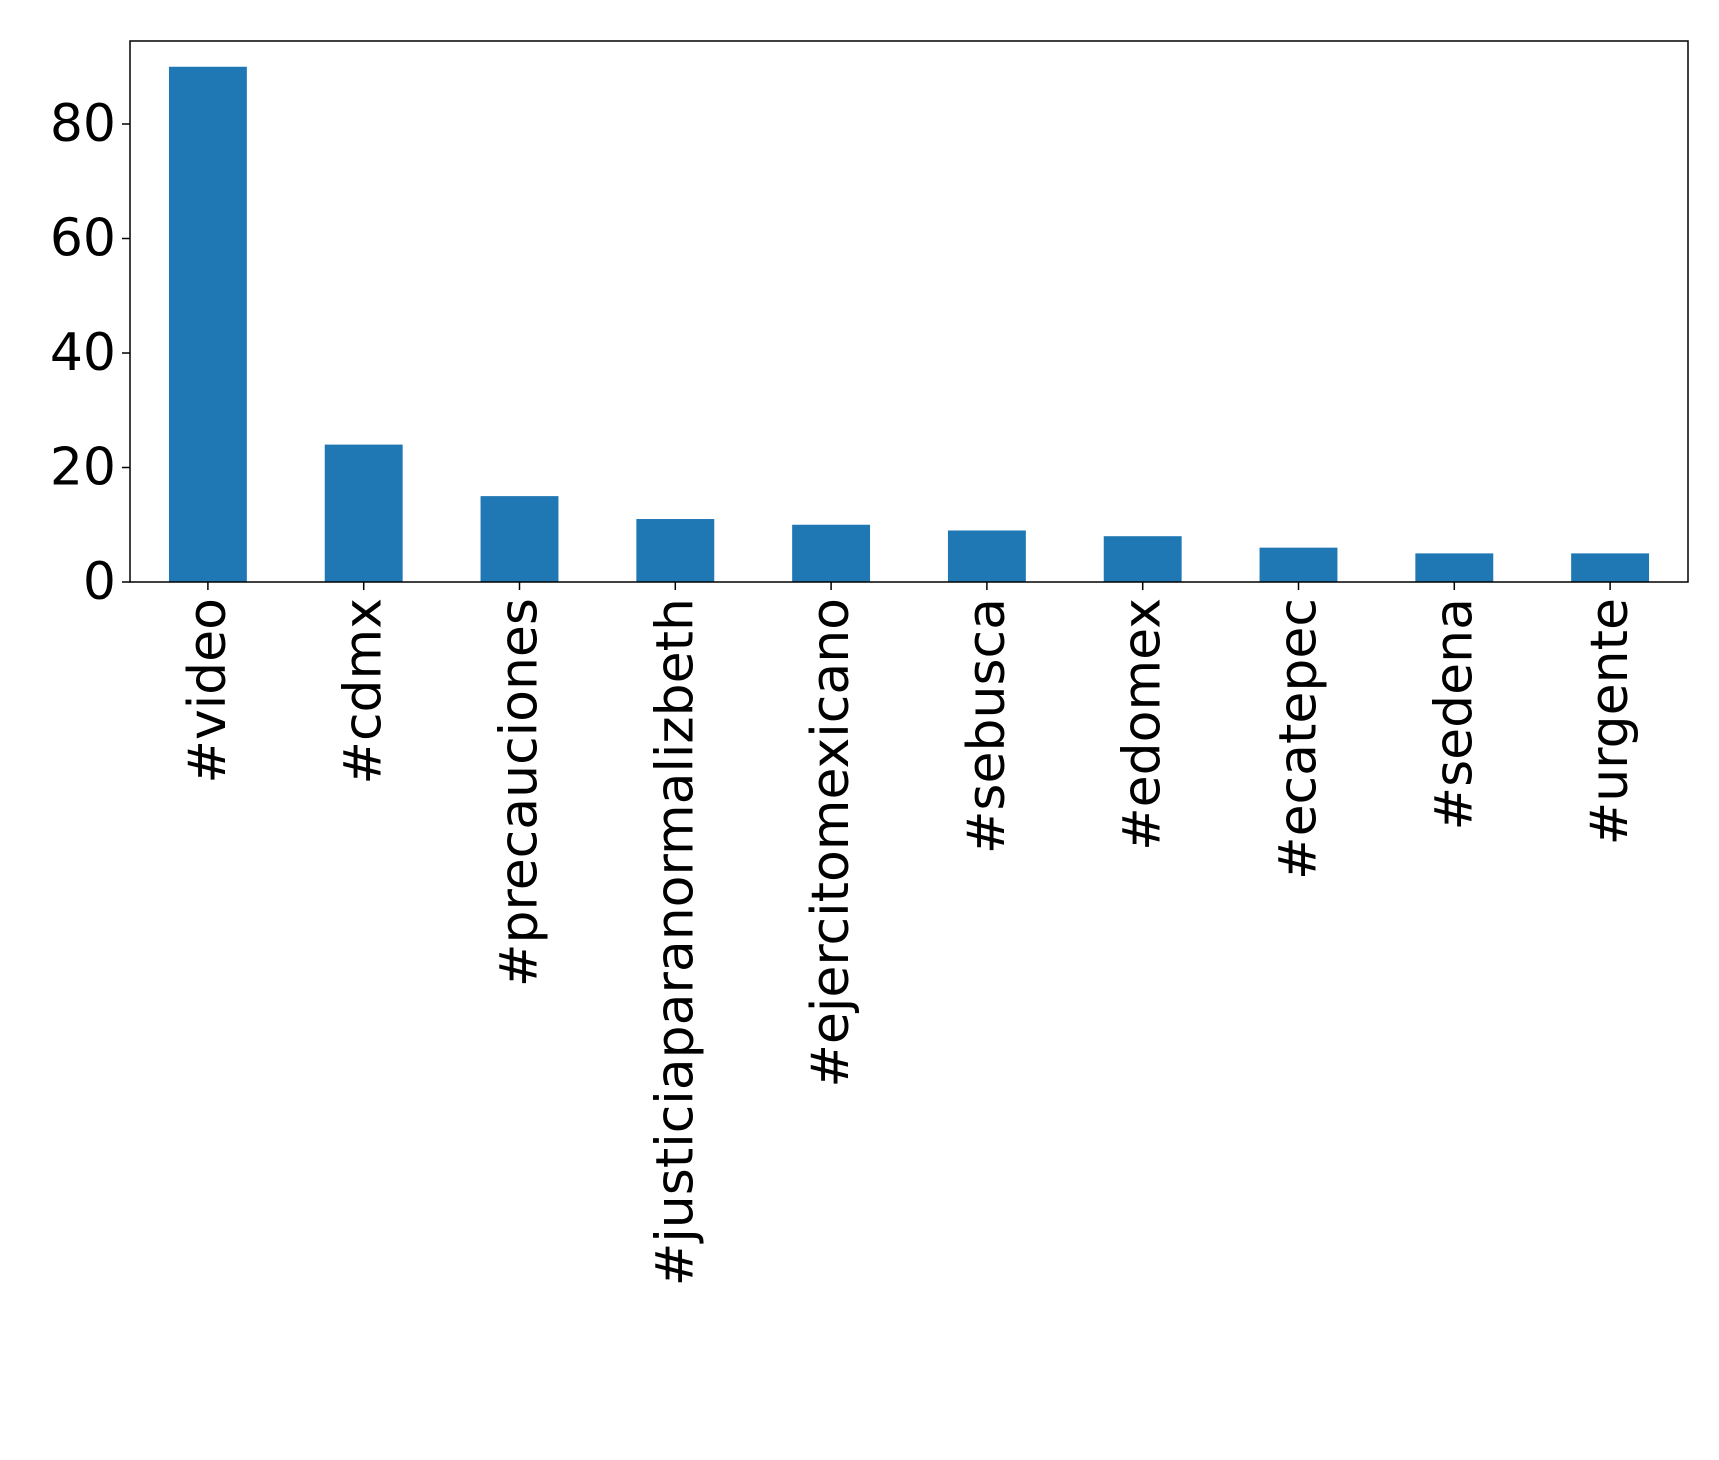  What do you see at coordinates (519, 539) in the screenshot?
I see `bar-precauciones` at bounding box center [519, 539].